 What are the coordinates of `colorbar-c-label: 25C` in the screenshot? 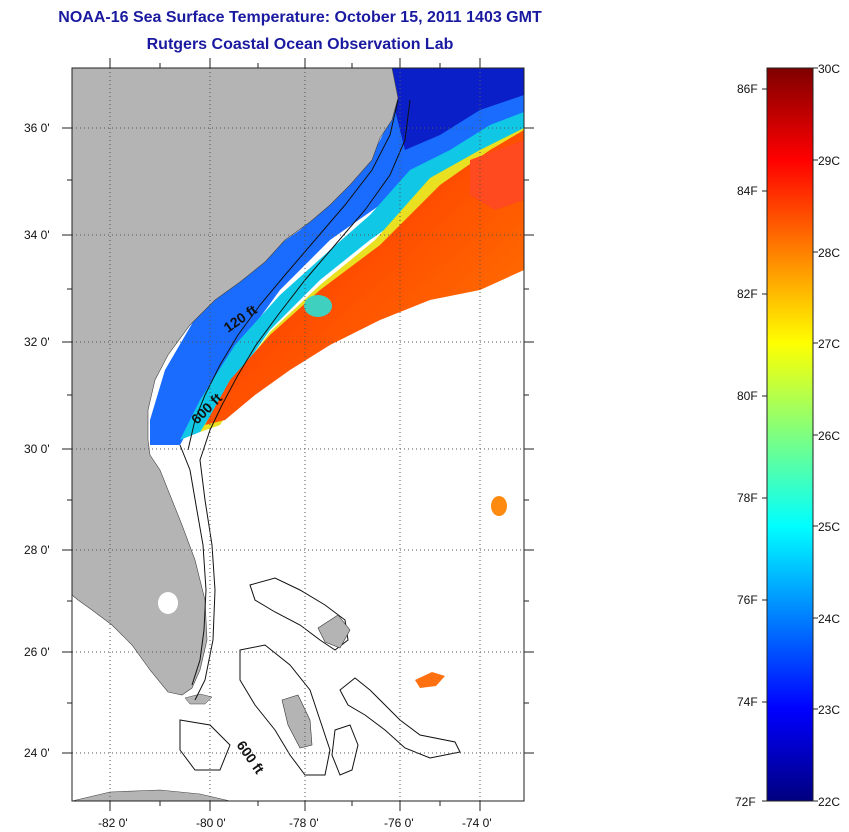 It's located at (829, 527).